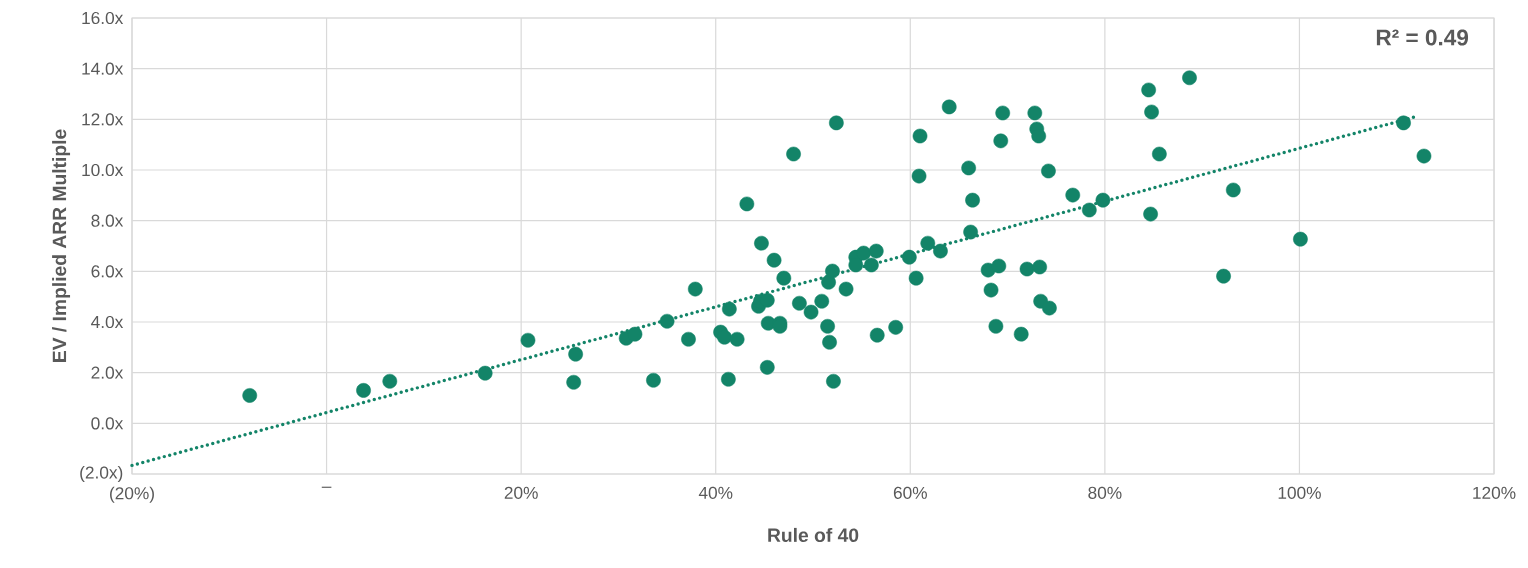  I want to click on y-tick-label: (2.0x), so click(101, 474).